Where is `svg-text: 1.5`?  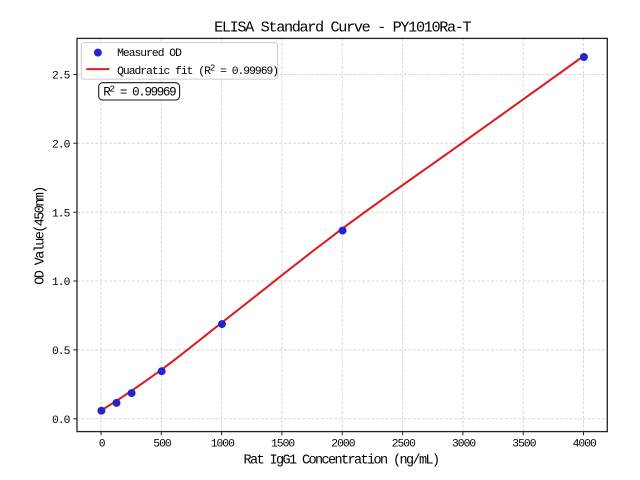 svg-text: 1.5 is located at coordinates (61, 214).